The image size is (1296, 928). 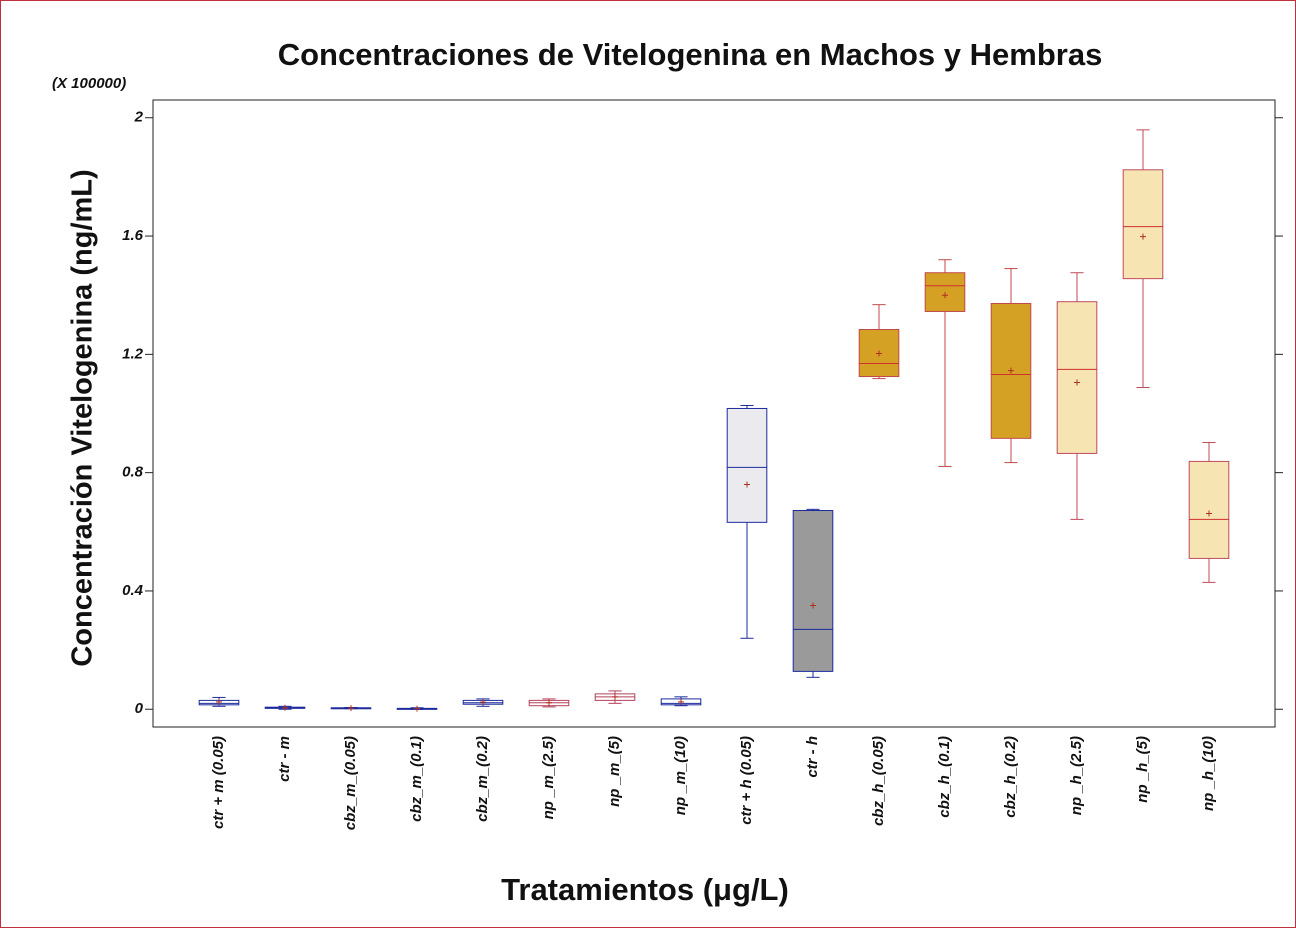 I want to click on x-tick-label: ctr - h, so click(x=812, y=757).